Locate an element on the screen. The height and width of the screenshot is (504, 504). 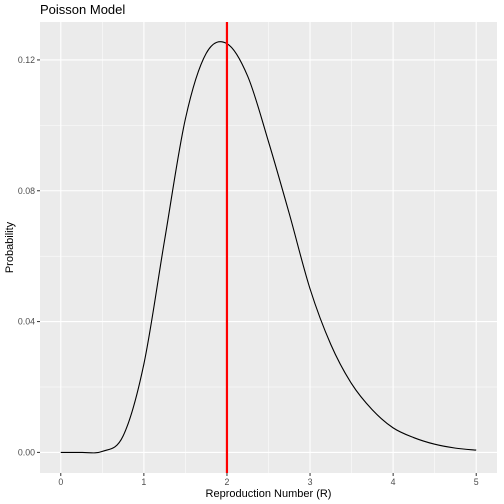
x-tick-label: 0 is located at coordinates (60, 482).